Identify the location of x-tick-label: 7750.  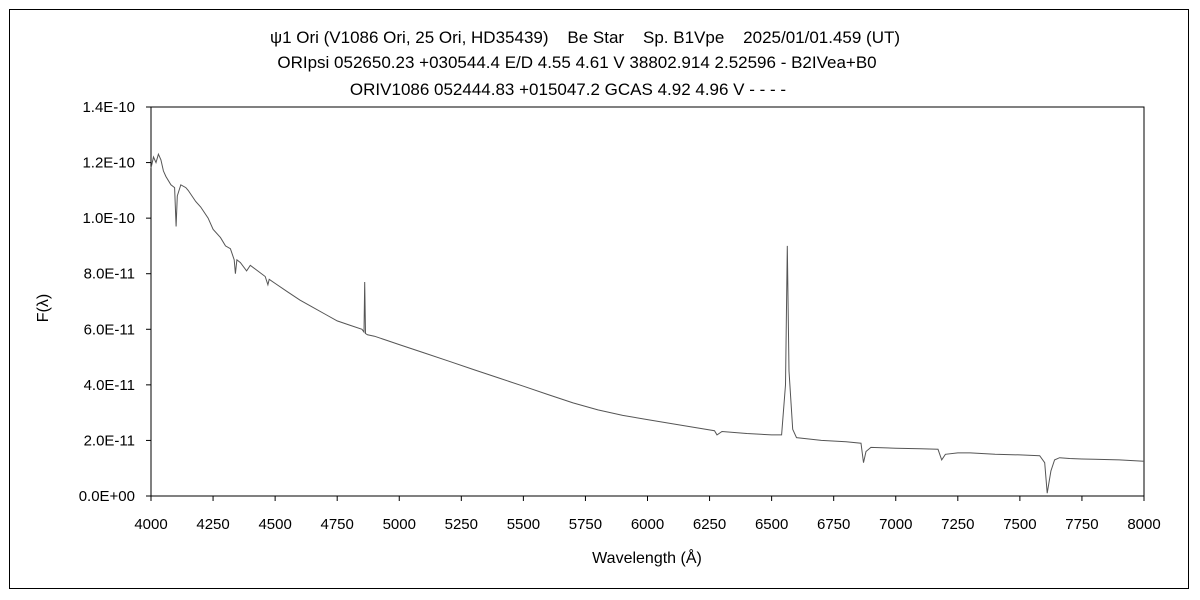
(1081, 524).